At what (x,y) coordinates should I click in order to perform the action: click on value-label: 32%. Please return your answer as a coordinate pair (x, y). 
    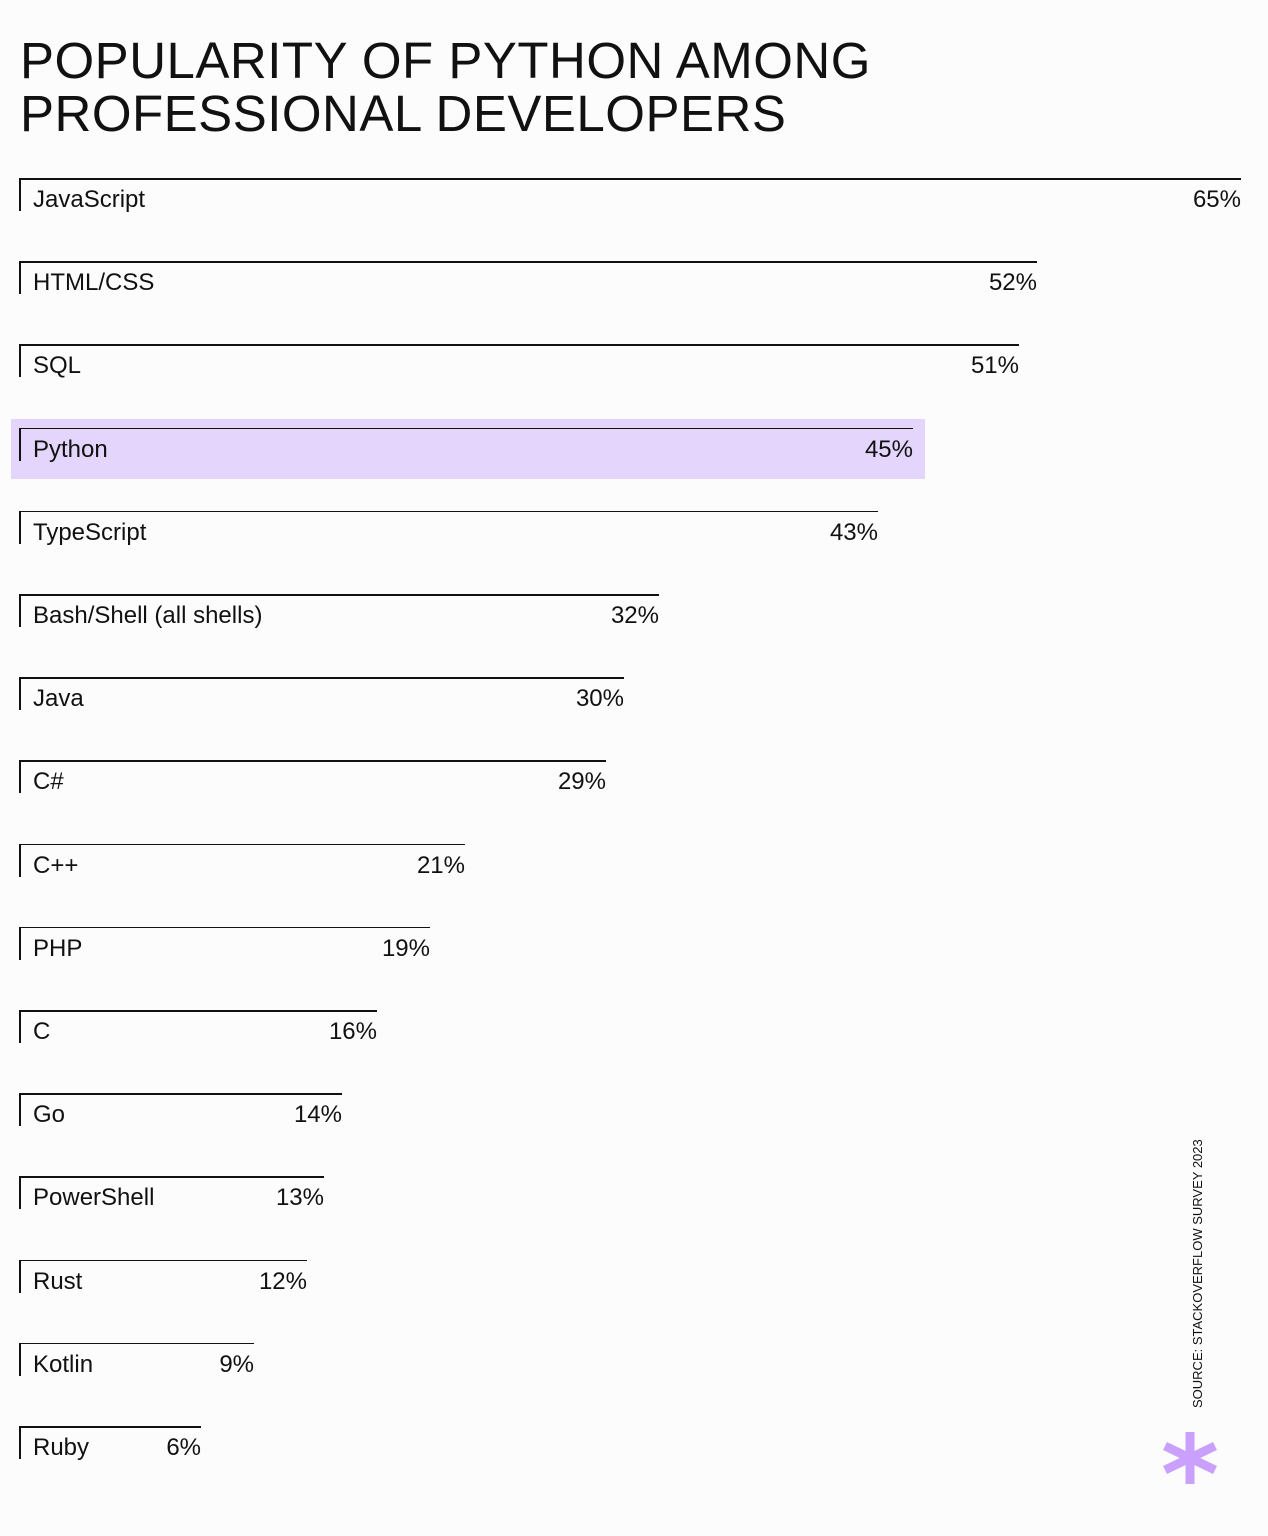
    Looking at the image, I should click on (634, 615).